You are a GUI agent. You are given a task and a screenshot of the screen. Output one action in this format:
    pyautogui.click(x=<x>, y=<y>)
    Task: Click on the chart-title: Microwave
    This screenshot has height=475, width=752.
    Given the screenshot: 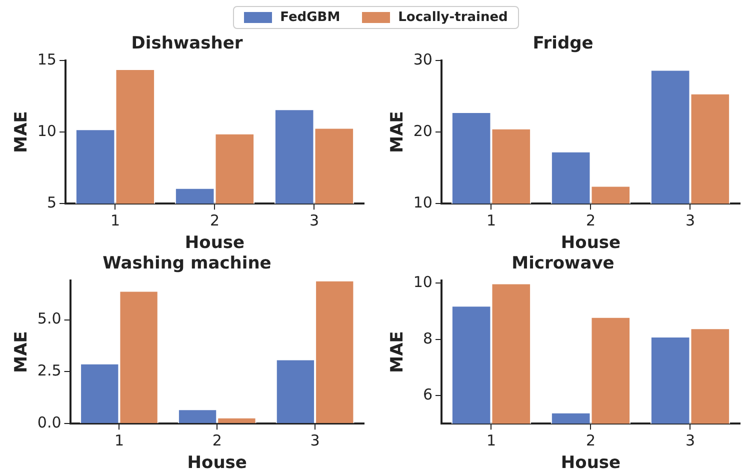 What is the action you would take?
    pyautogui.click(x=563, y=264)
    